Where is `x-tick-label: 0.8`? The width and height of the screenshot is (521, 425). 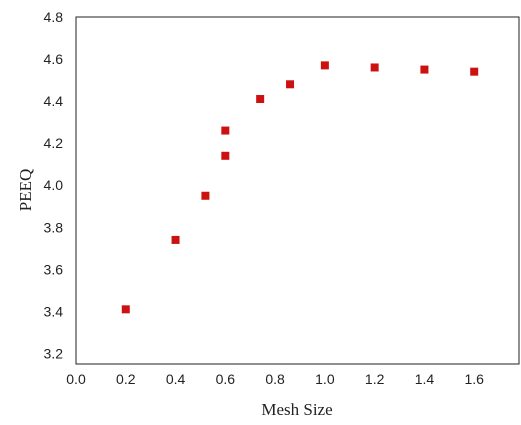
x-tick-label: 0.8 is located at coordinates (275, 379).